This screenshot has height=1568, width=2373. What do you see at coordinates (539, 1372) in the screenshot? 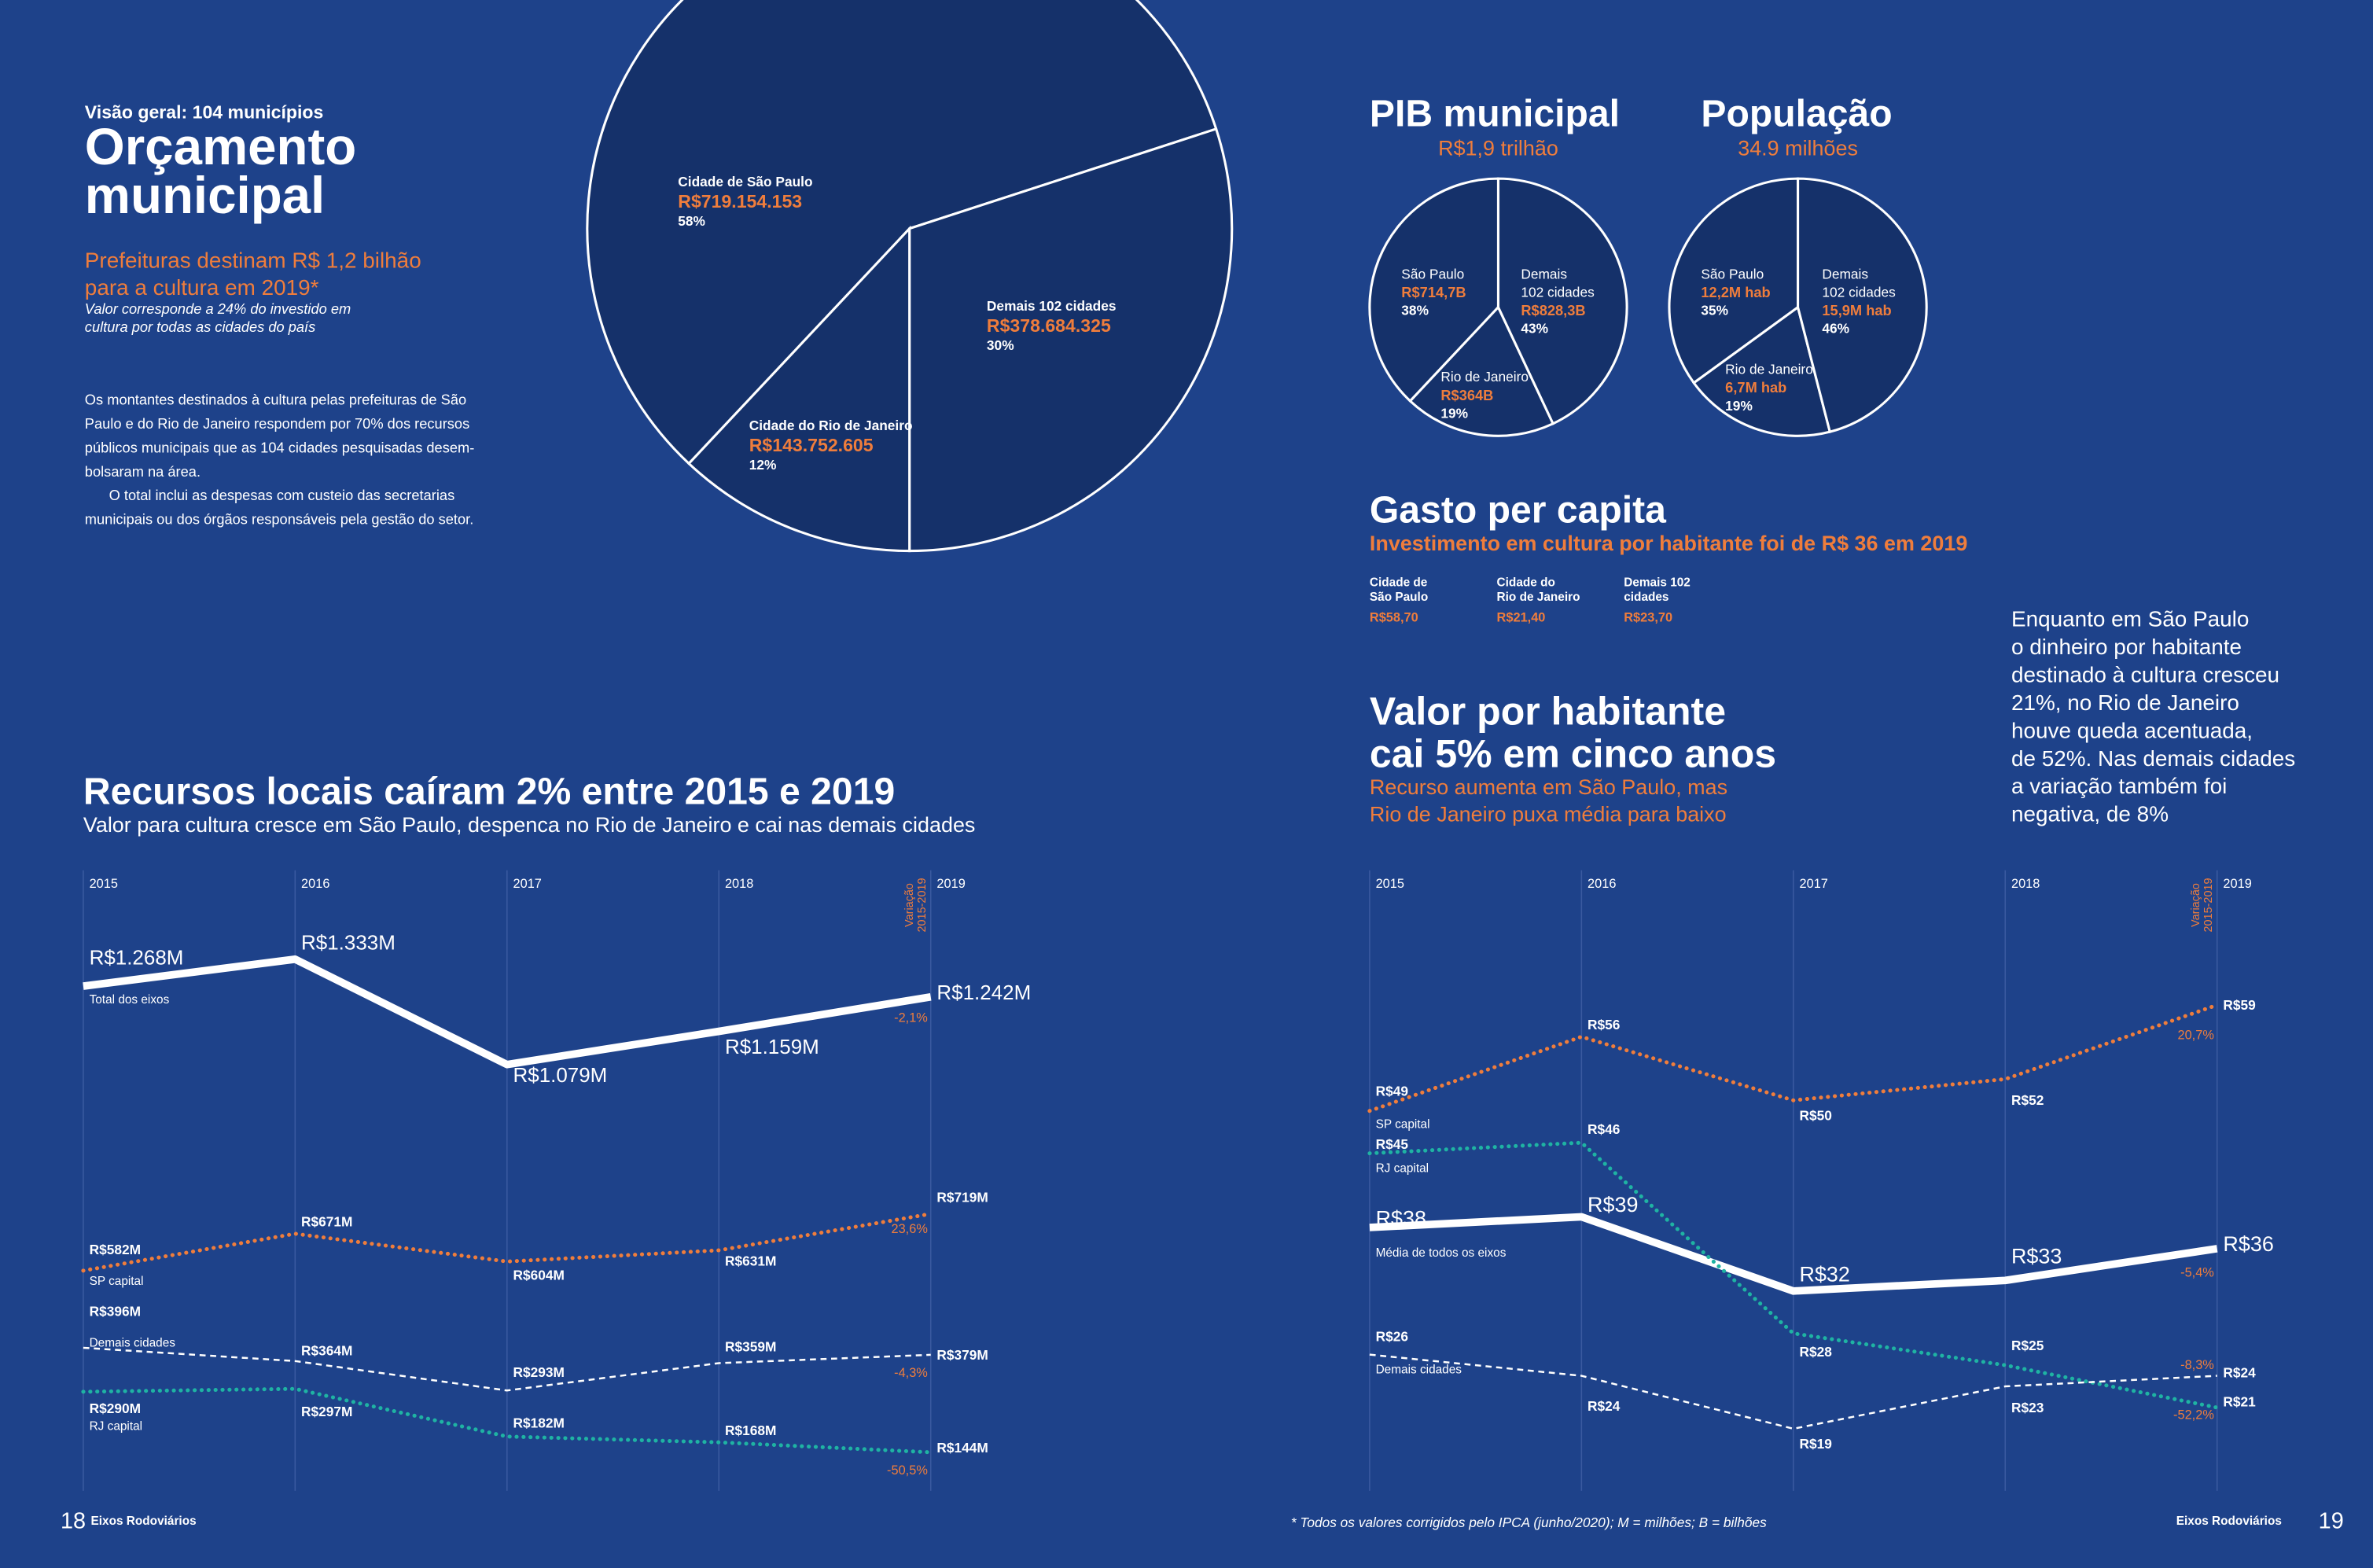
I see `value-label: R$293M` at bounding box center [539, 1372].